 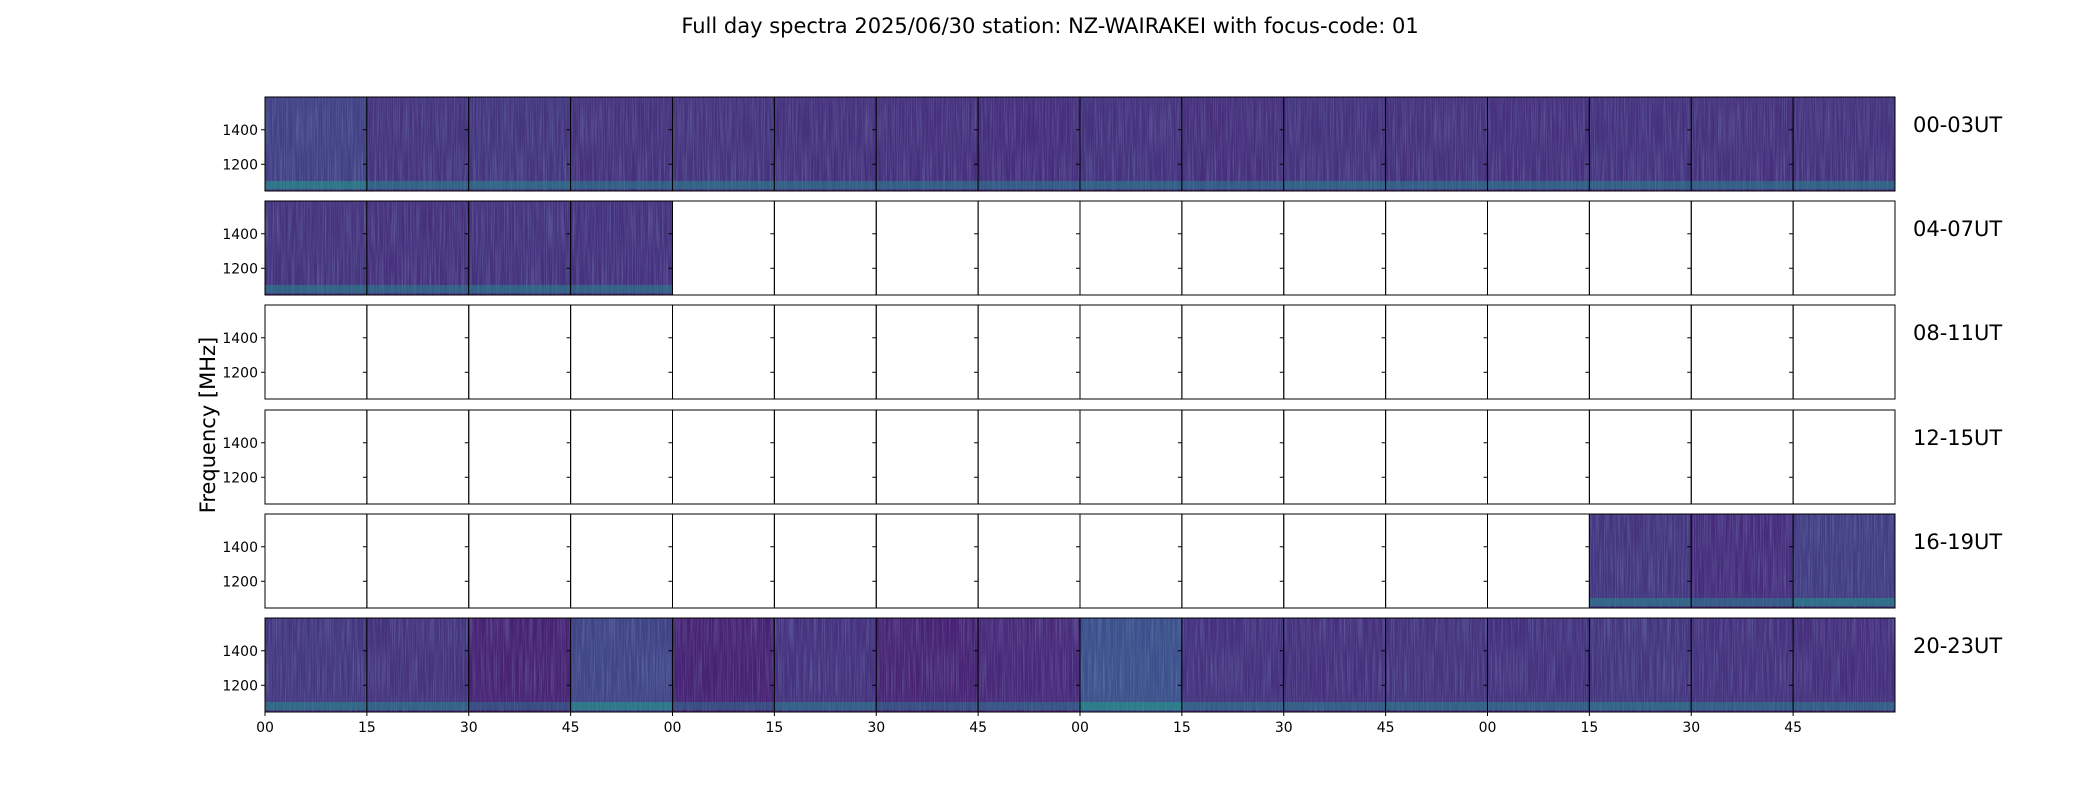 I want to click on x-tick-label: 00, so click(x=1080, y=728).